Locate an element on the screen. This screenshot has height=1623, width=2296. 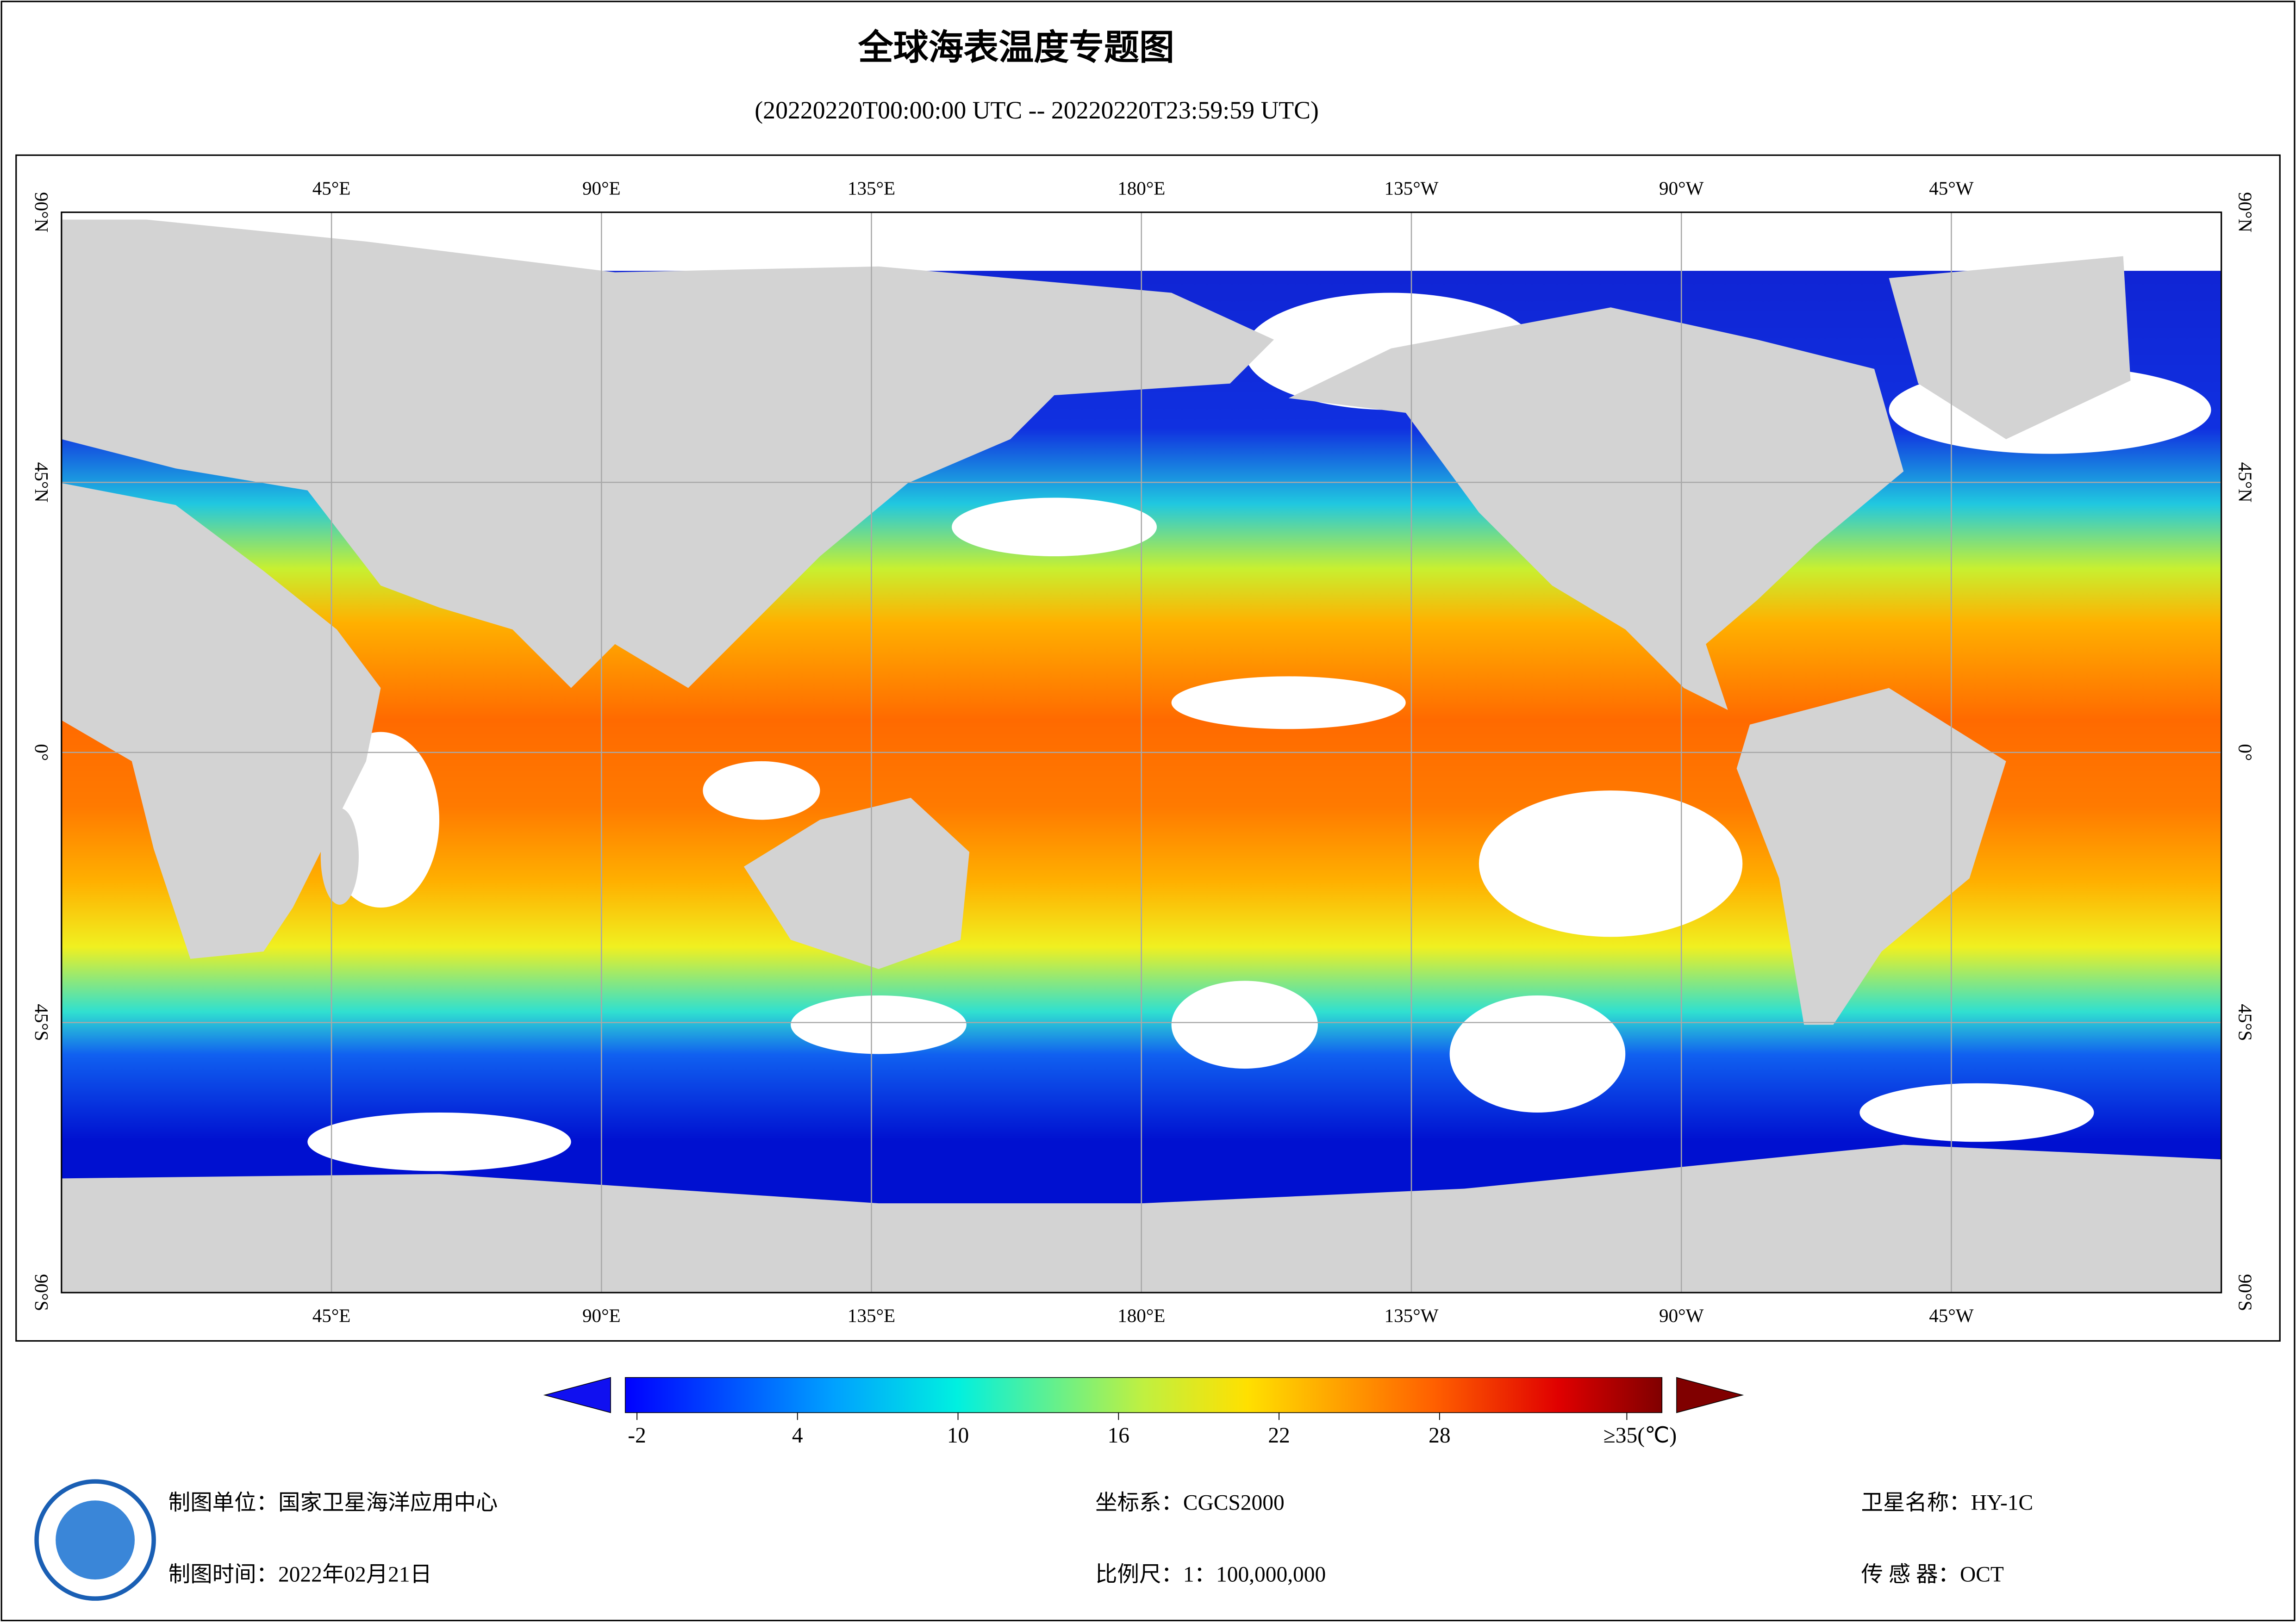
colorbar: -2 4 10 16 22 28 ≥35(℃) is located at coordinates (1143, 1412).